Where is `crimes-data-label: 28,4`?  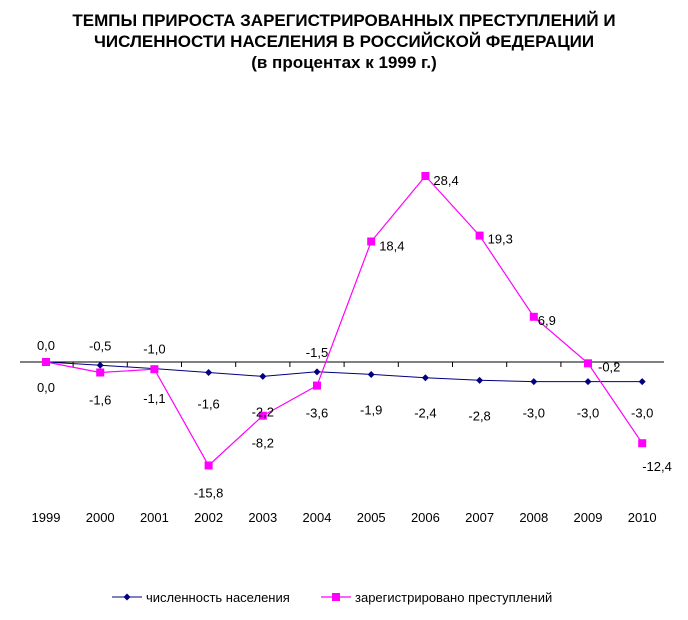 crimes-data-label: 28,4 is located at coordinates (445, 180).